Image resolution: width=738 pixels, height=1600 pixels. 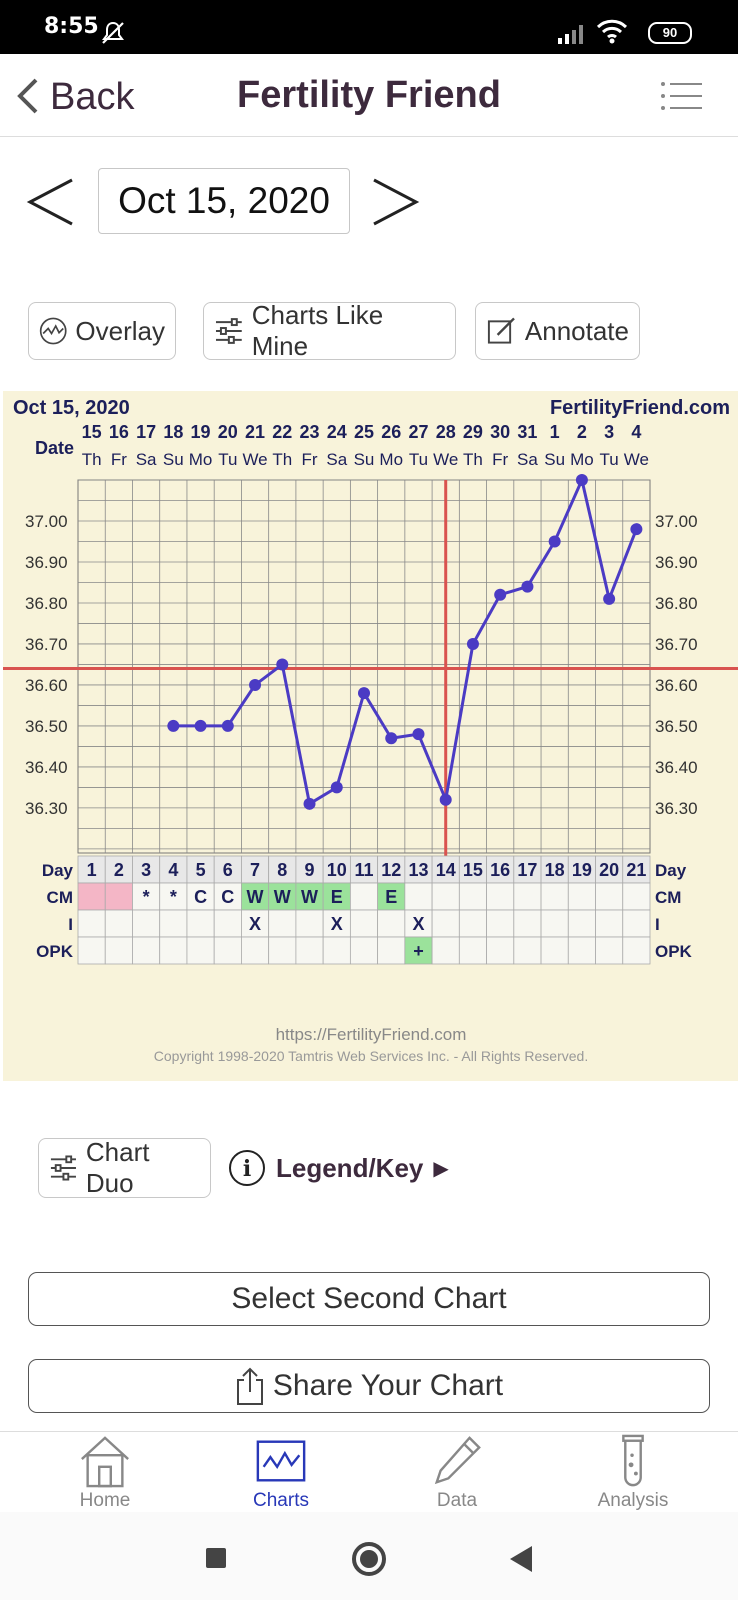 I want to click on y-tick-right: 36.60, so click(x=676, y=685).